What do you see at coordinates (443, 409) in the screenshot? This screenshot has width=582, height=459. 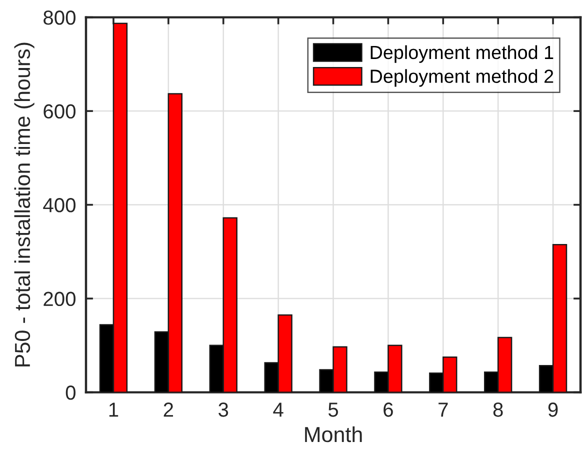 I see `x-tick-label: 7` at bounding box center [443, 409].